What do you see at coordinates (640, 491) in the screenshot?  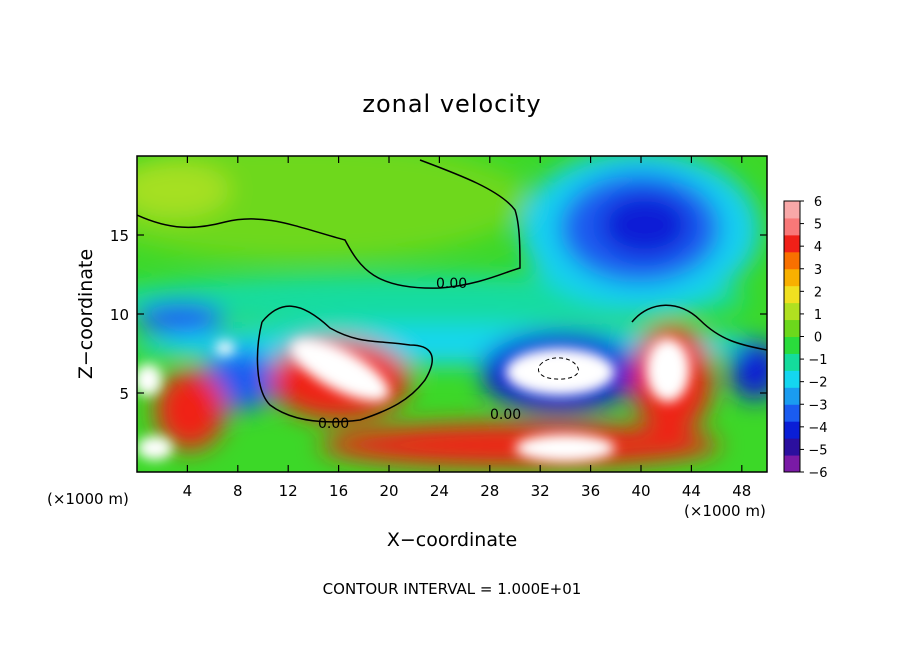 I see `x-tick-label: 40` at bounding box center [640, 491].